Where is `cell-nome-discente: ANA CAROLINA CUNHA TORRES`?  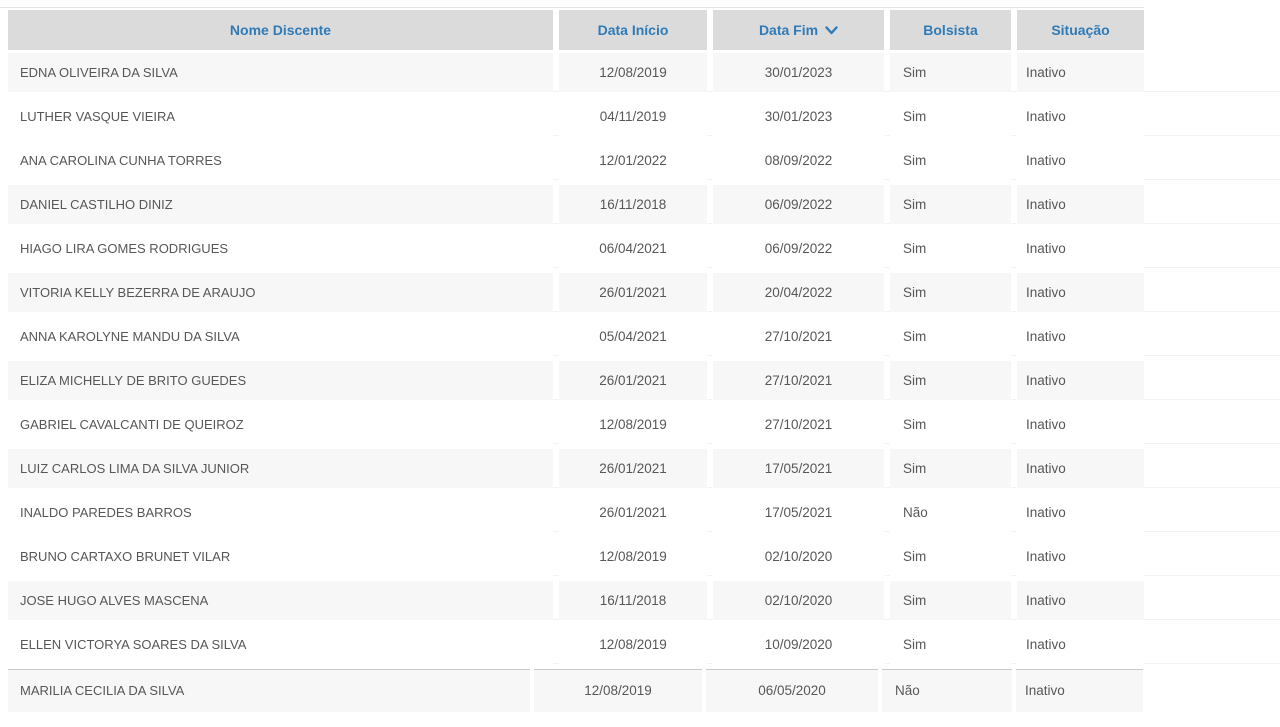 cell-nome-discente: ANA CAROLINA CUNHA TORRES is located at coordinates (280, 160).